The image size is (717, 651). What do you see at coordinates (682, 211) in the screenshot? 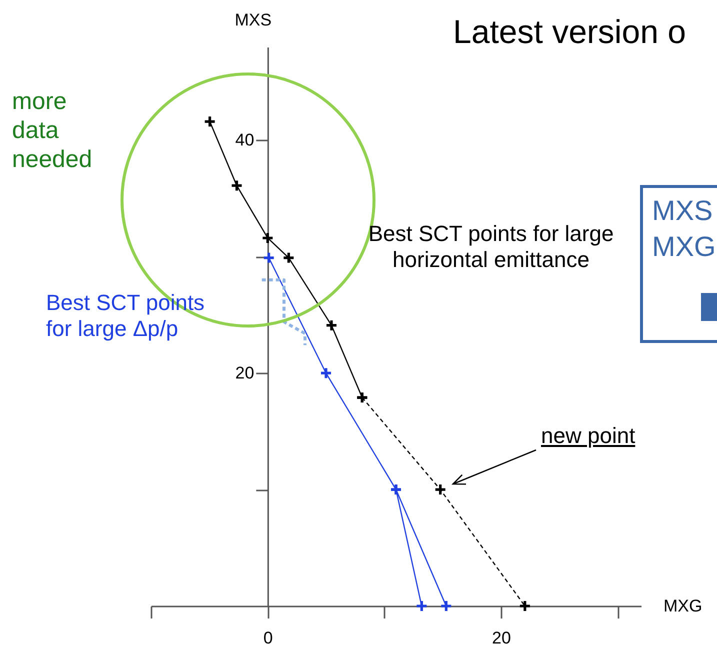
I see `text: MXS` at bounding box center [682, 211].